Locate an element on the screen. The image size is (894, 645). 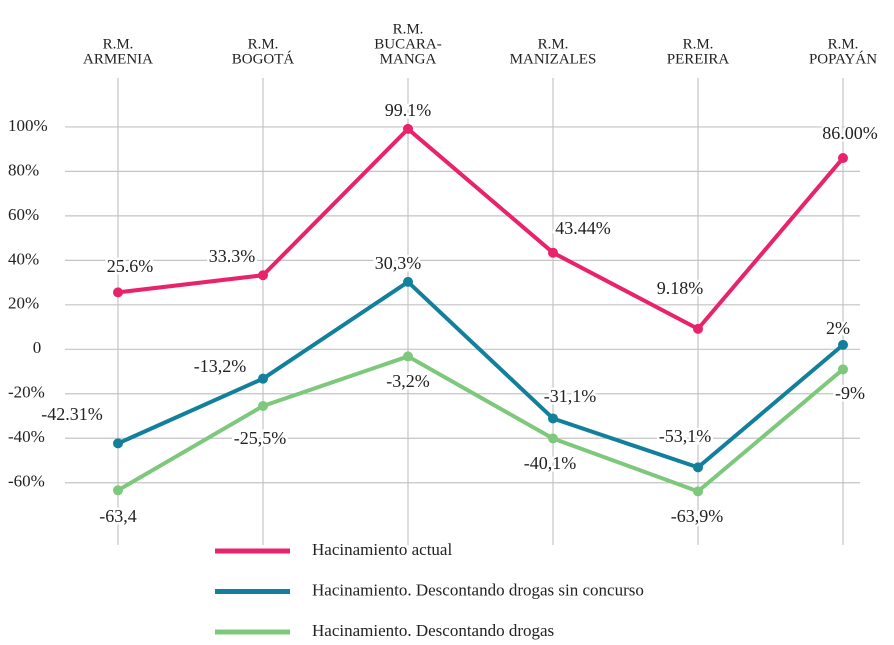
data-label: 30,3% is located at coordinates (398, 263).